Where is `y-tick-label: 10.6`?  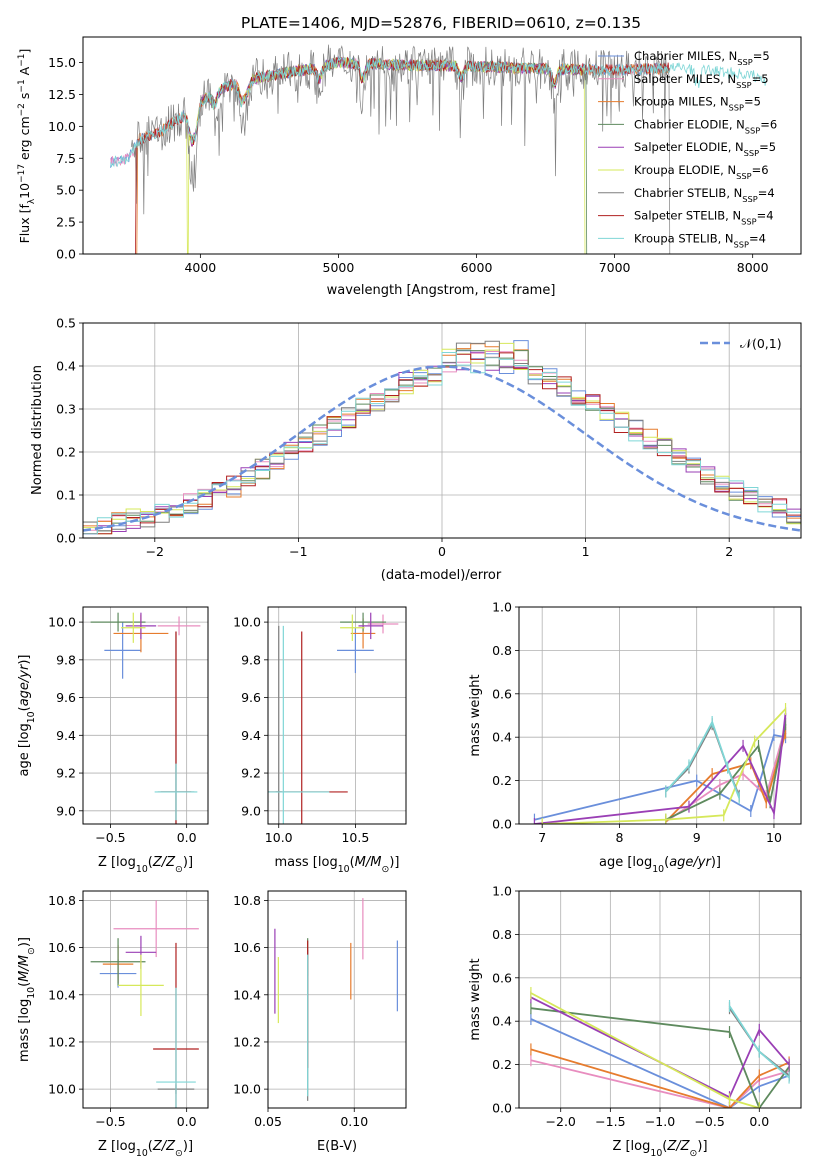
y-tick-label: 10.6 is located at coordinates (62, 947).